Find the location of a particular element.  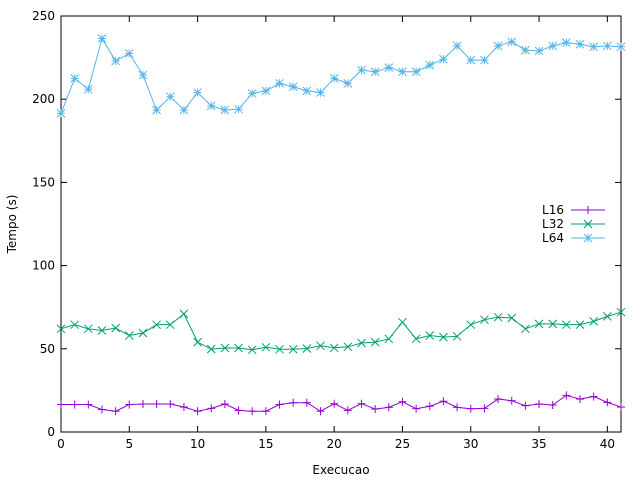

legend-label-l32: L32 is located at coordinates (553, 224).